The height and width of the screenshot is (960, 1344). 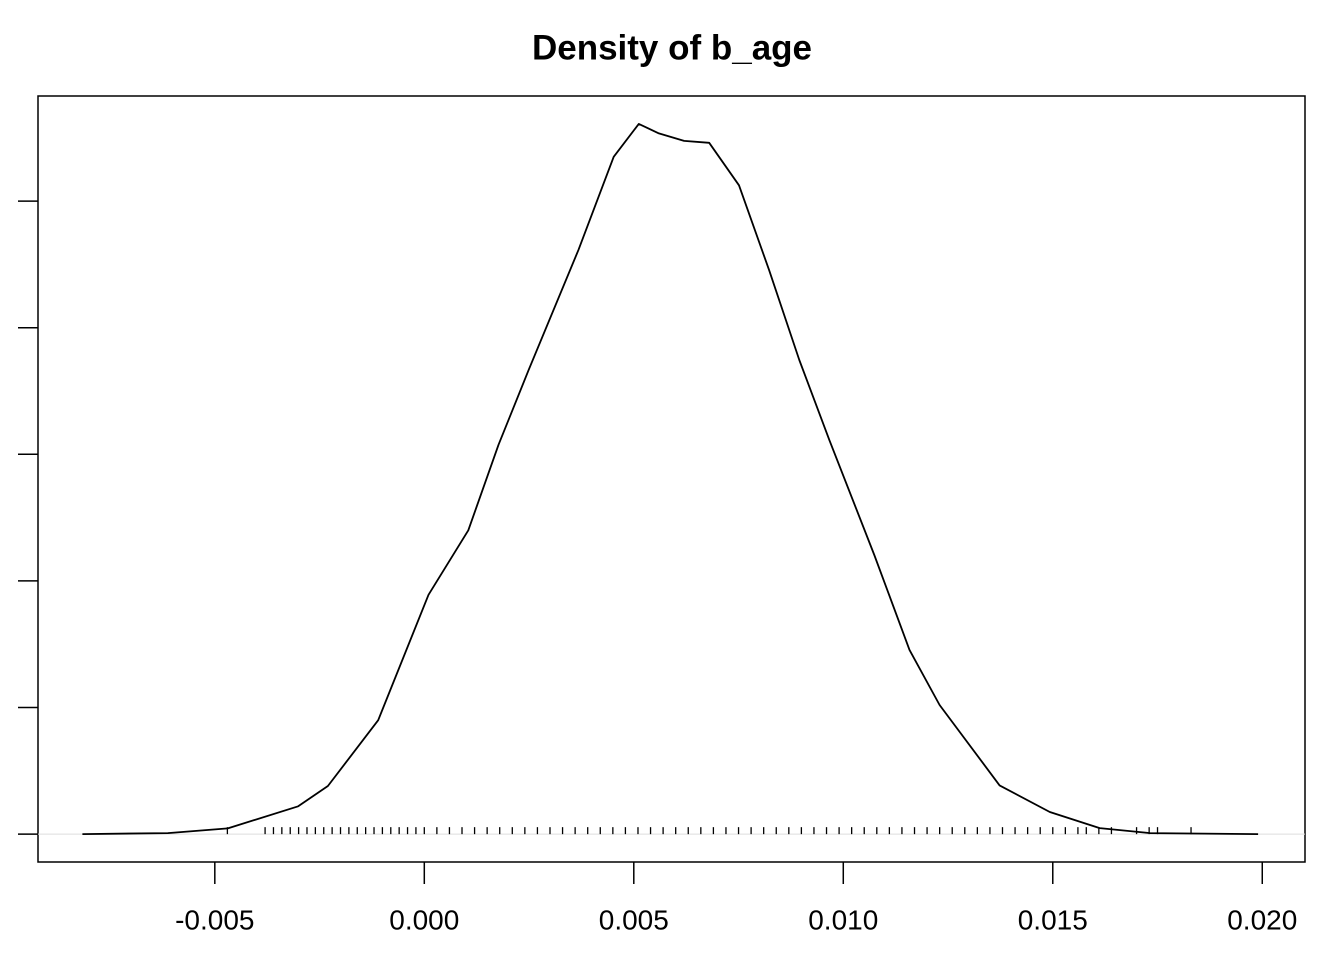 I want to click on x-tick-label: 0.010, so click(x=843, y=919).